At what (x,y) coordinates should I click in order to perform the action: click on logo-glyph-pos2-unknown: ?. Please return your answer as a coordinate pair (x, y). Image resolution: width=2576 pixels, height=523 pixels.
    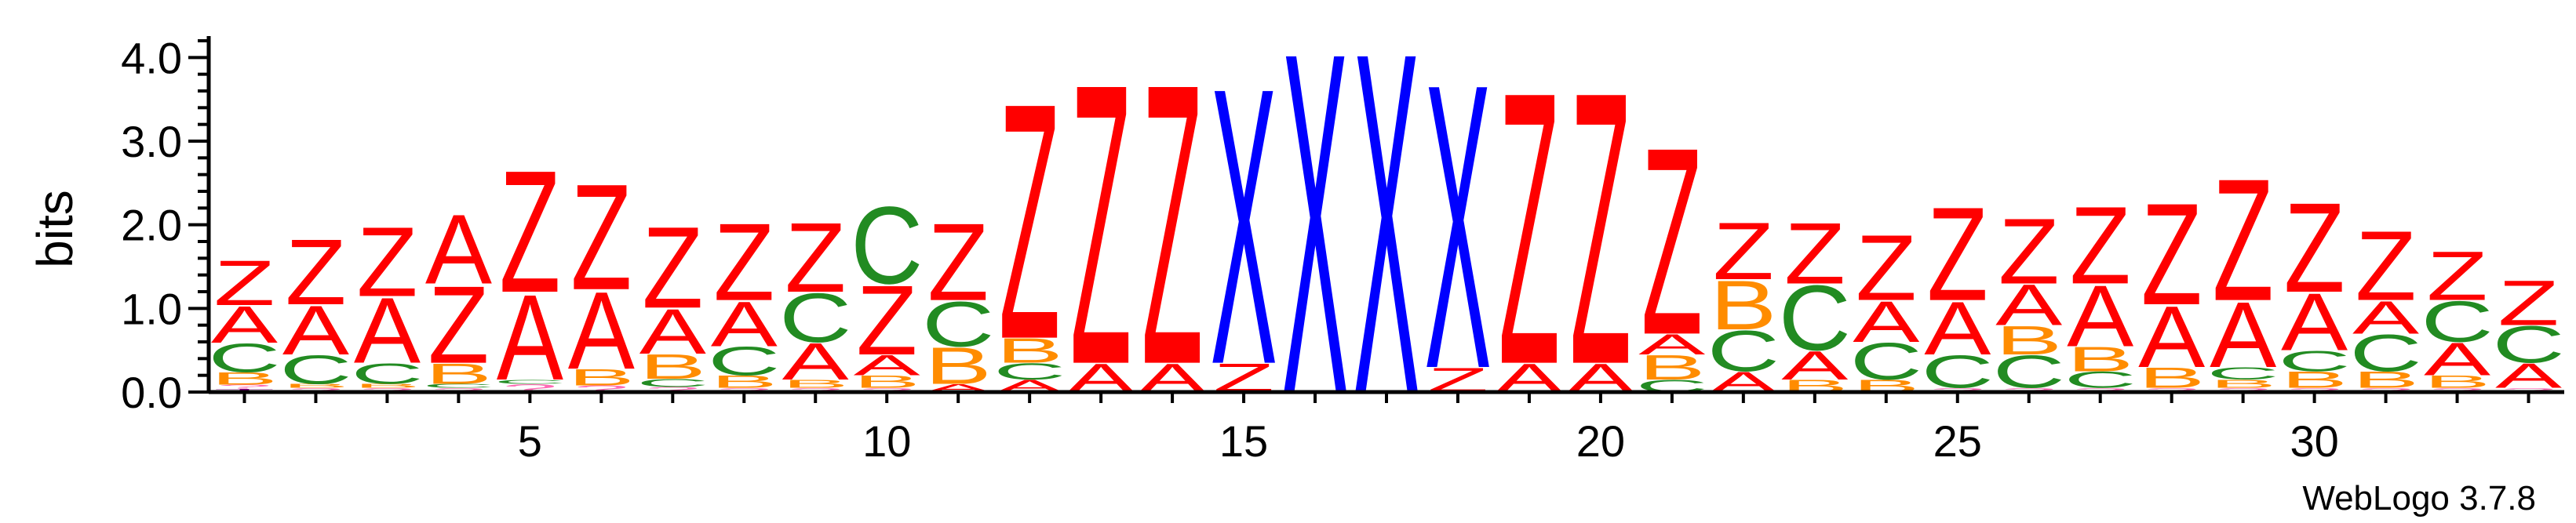
    Looking at the image, I should click on (316, 390).